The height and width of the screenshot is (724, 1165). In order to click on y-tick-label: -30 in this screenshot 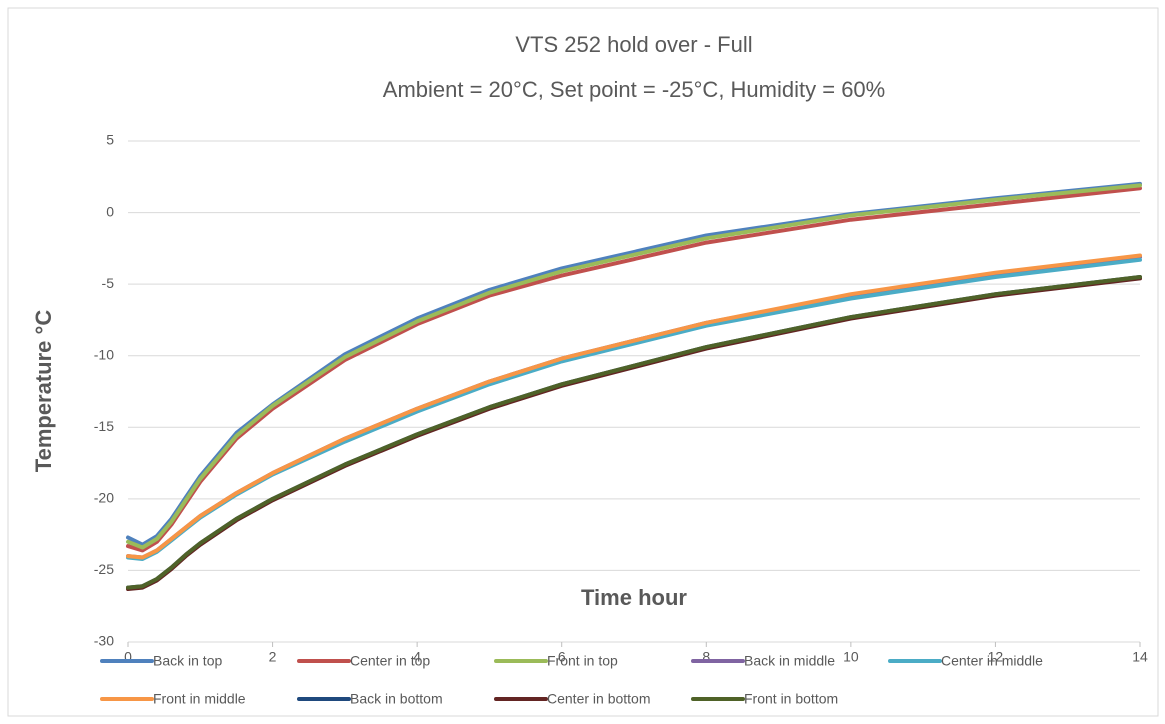, I will do `click(104, 641)`.